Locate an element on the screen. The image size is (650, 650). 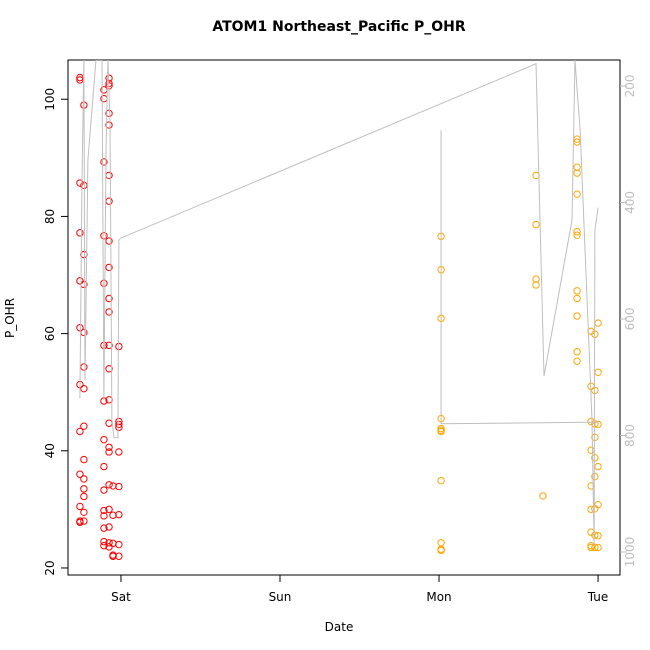
y2-tick-label: 1000 is located at coordinates (630, 552).